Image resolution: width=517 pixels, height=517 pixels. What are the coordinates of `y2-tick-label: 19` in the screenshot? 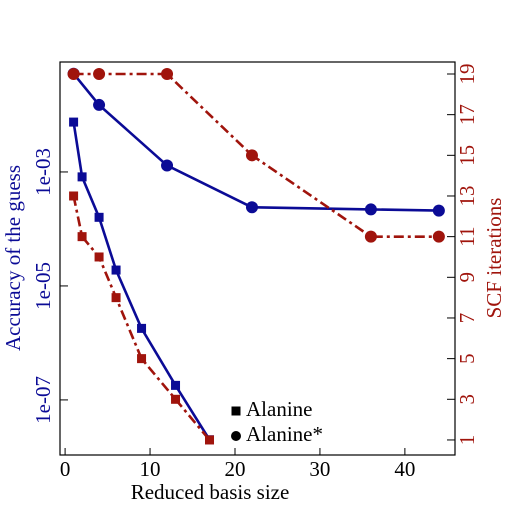 It's located at (467, 73).